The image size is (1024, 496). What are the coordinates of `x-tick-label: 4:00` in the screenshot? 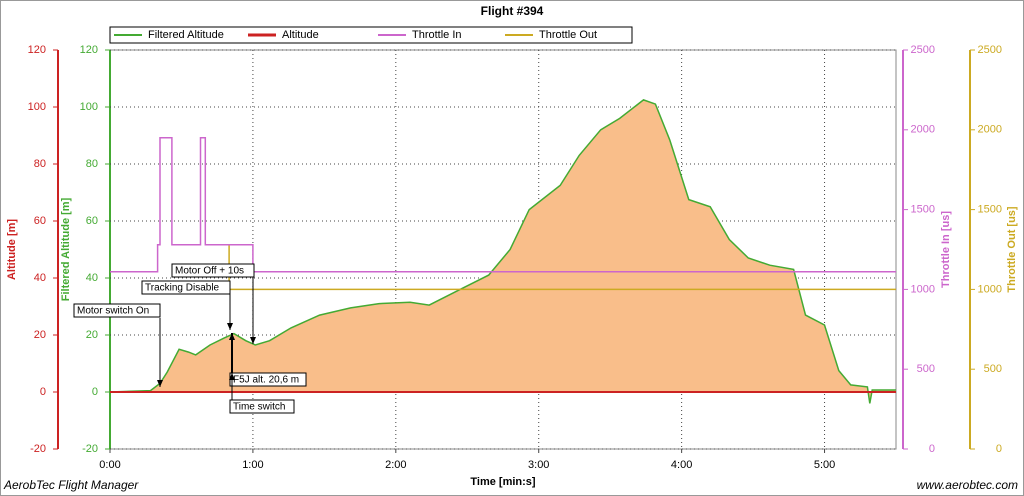 It's located at (681, 465).